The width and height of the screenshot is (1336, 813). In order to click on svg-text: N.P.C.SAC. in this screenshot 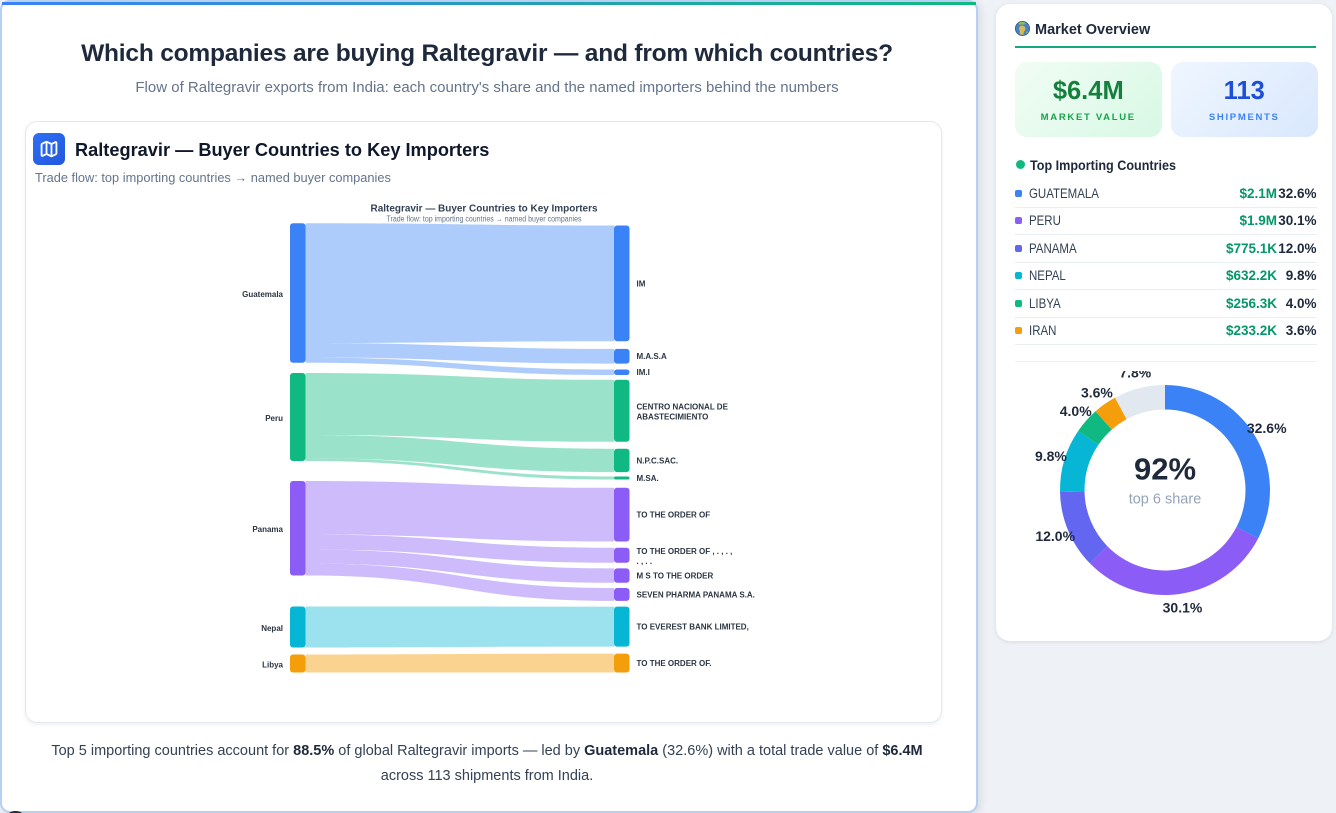, I will do `click(658, 460)`.